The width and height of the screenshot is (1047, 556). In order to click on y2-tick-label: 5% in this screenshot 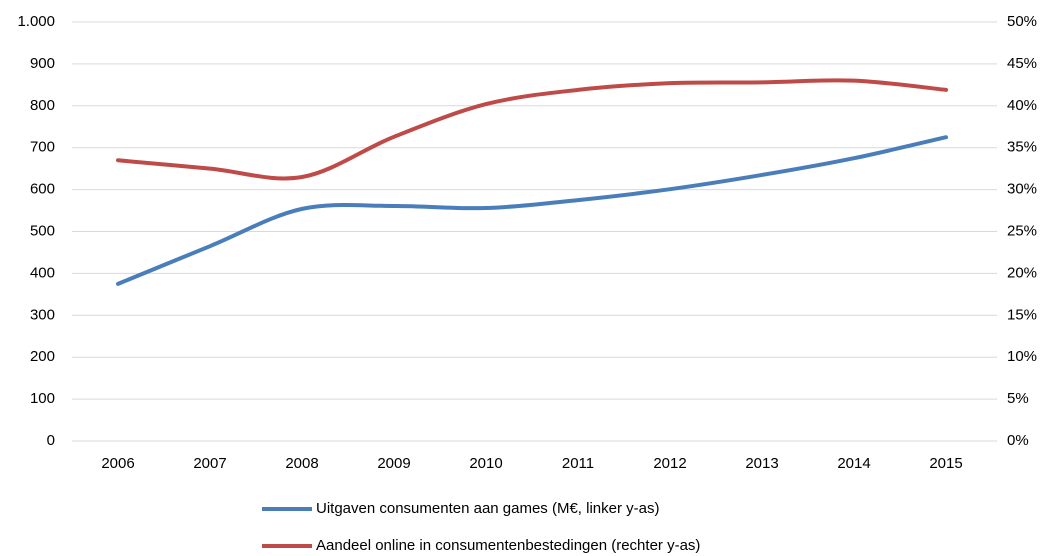, I will do `click(1018, 398)`.